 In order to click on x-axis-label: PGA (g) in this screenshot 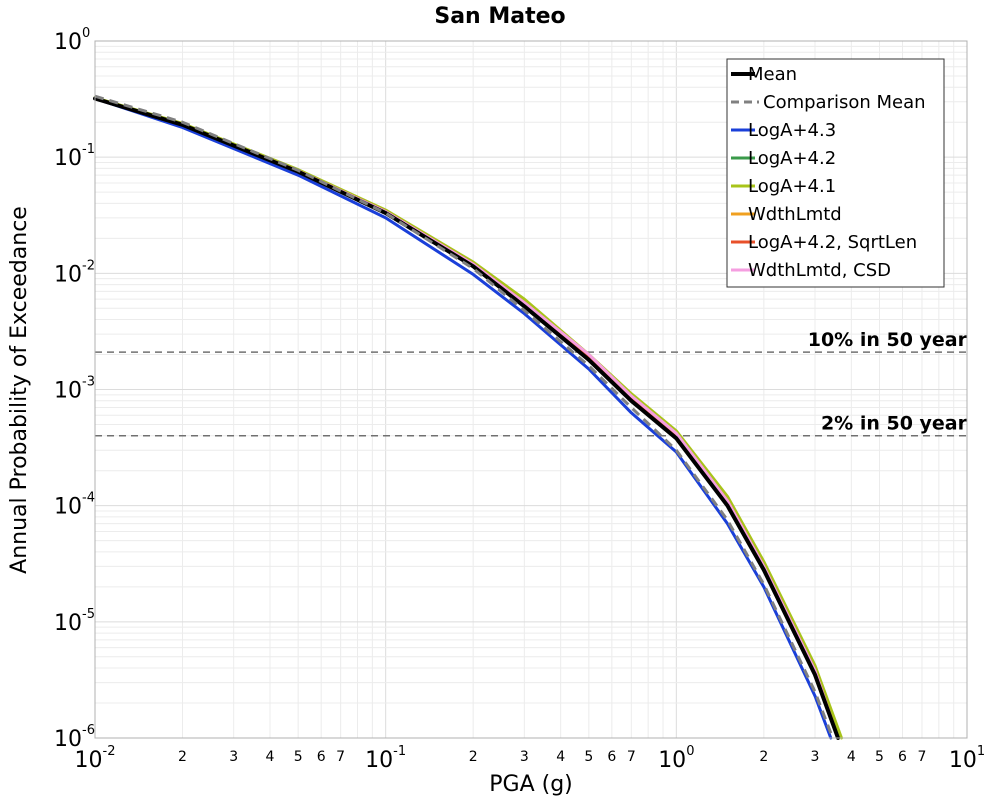, I will do `click(531, 784)`.